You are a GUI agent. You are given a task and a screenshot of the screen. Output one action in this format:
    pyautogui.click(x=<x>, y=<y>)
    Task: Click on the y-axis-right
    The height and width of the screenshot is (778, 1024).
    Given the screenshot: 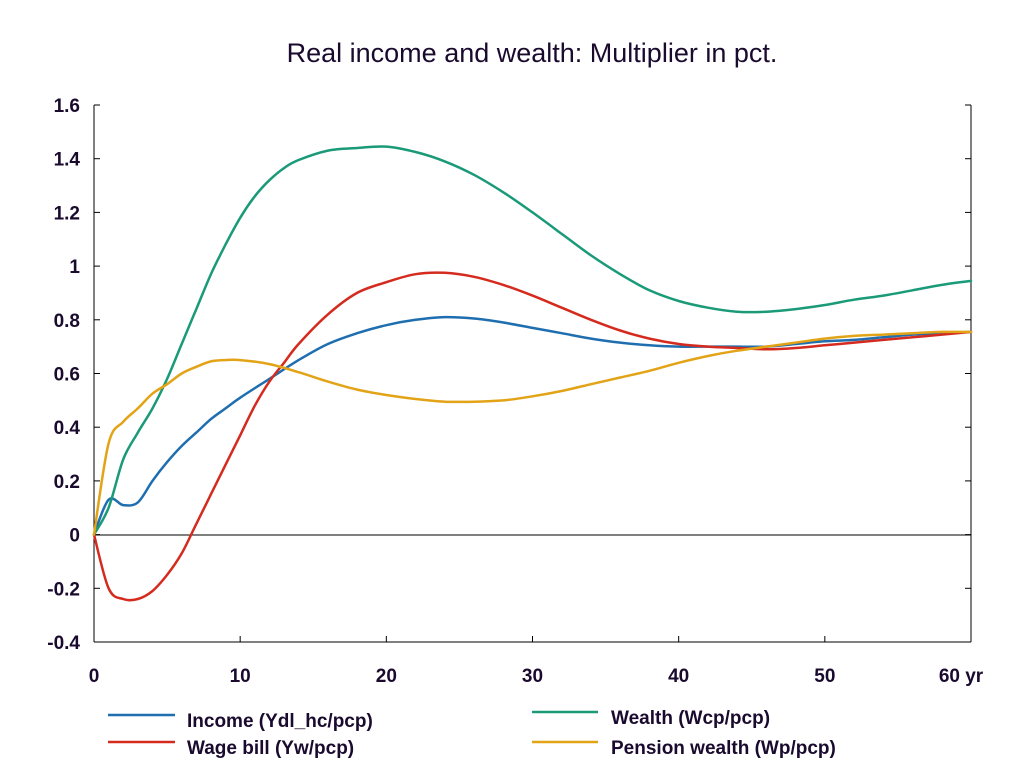 What is the action you would take?
    pyautogui.click(x=968, y=373)
    